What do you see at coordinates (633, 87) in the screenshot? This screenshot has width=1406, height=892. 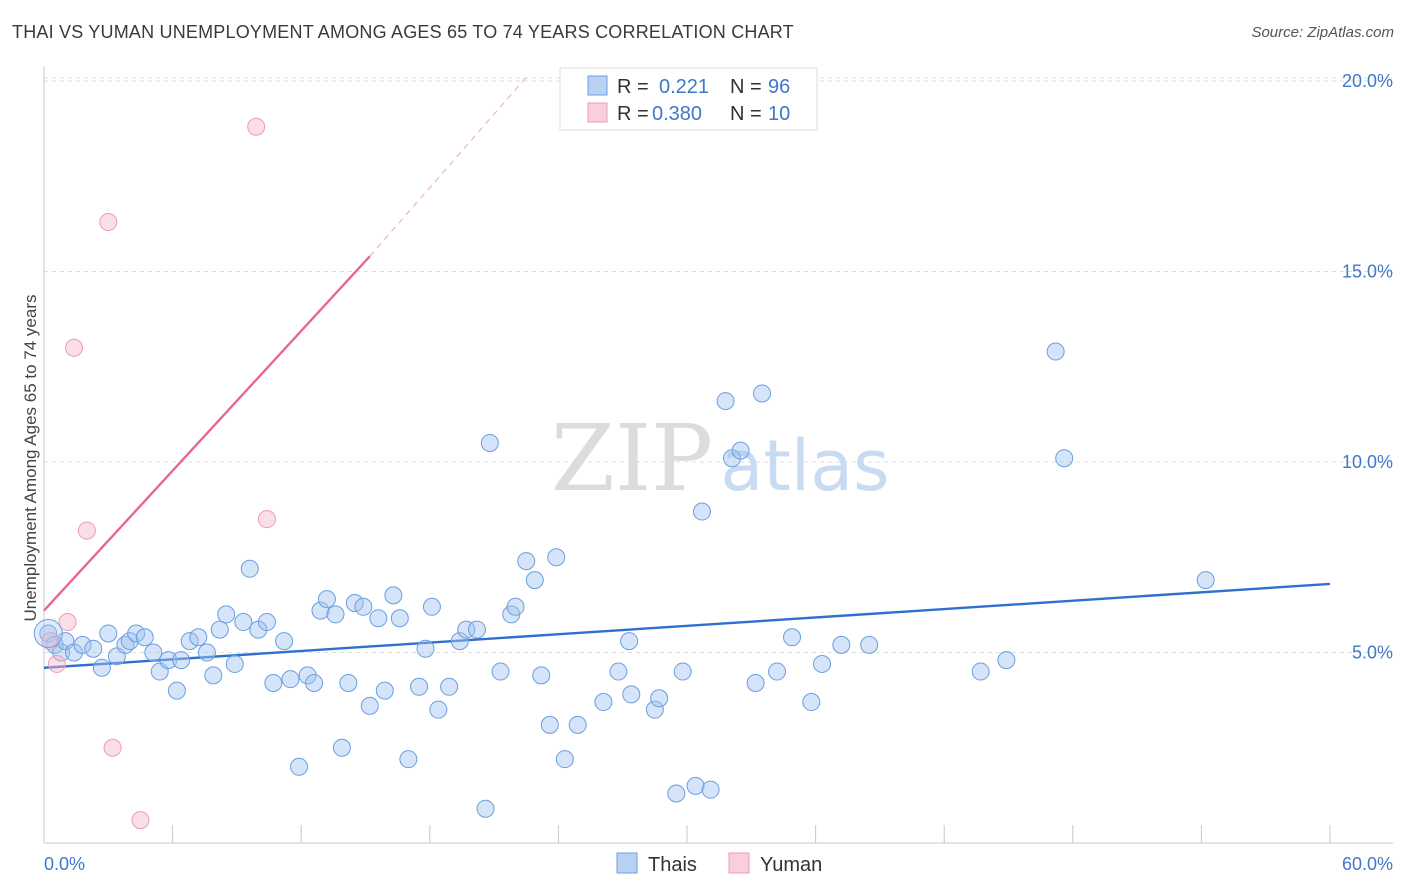 I see `stats-r-label-thais: R =` at bounding box center [633, 87].